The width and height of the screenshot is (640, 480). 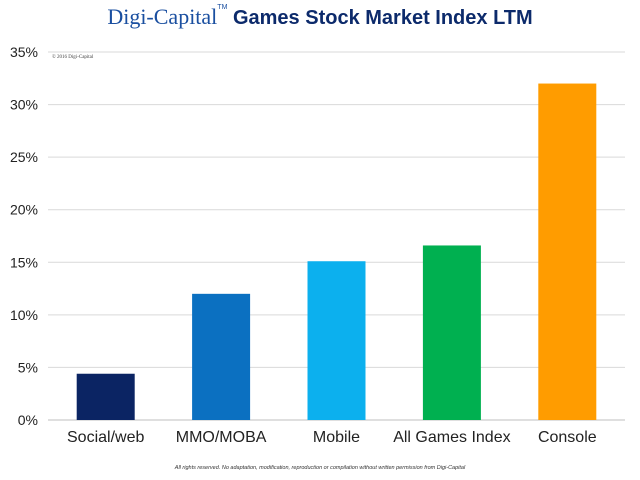 I want to click on y-tick: 25%, so click(x=24, y=157).